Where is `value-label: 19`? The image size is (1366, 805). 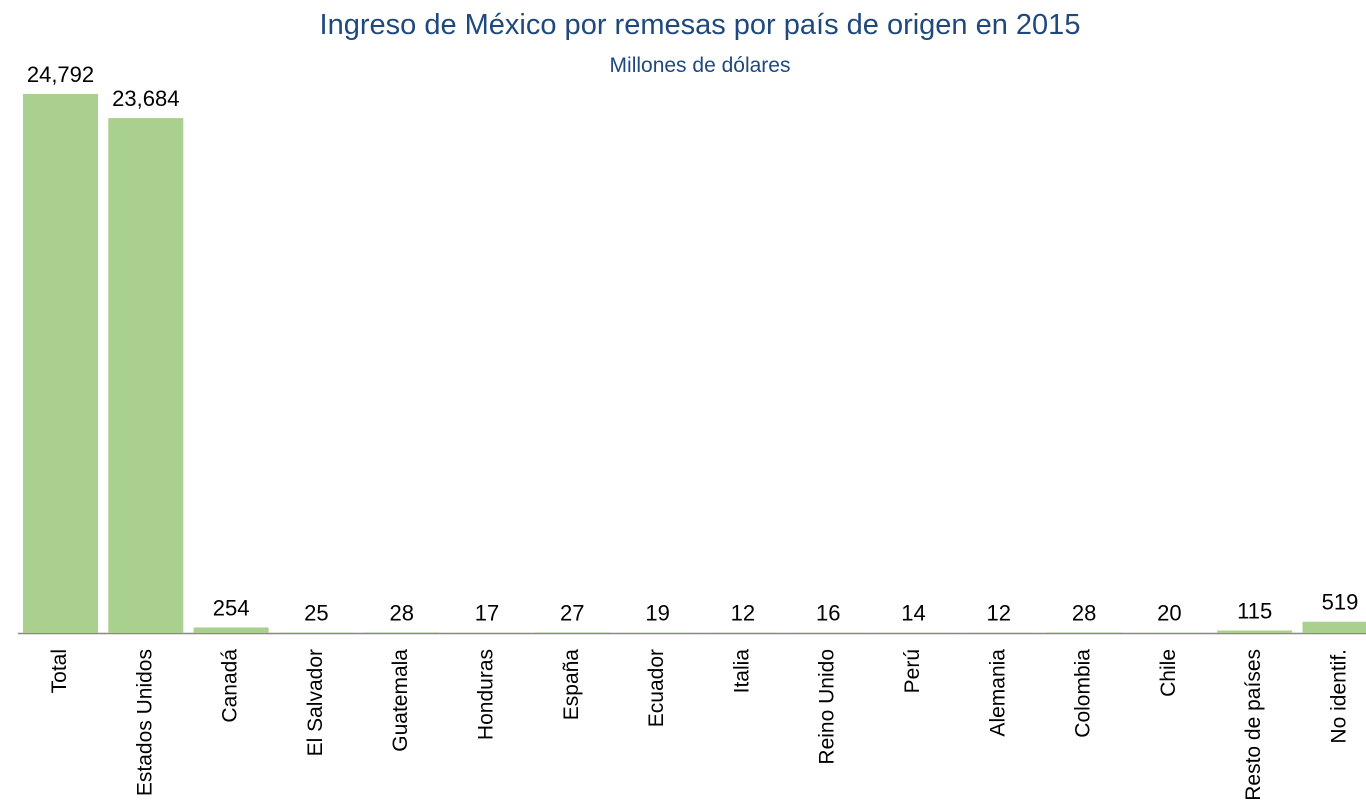
value-label: 19 is located at coordinates (657, 613).